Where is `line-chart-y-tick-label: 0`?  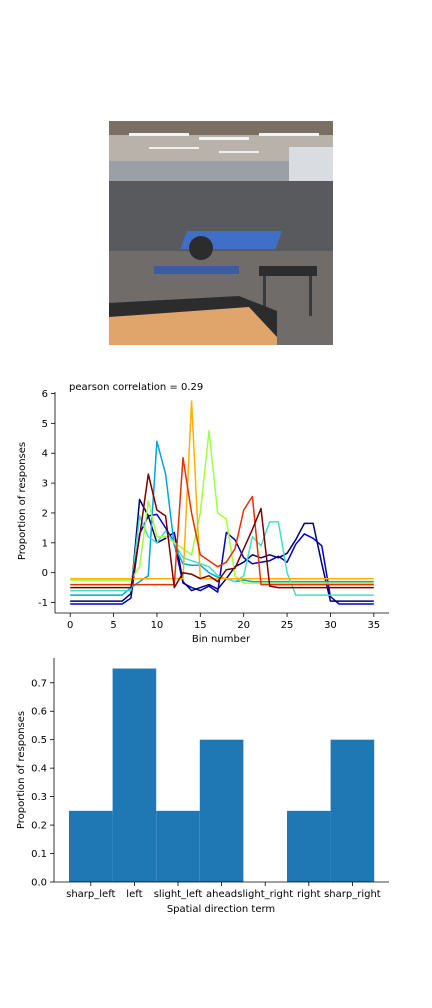
line-chart-y-tick-label: 0 is located at coordinates (45, 573).